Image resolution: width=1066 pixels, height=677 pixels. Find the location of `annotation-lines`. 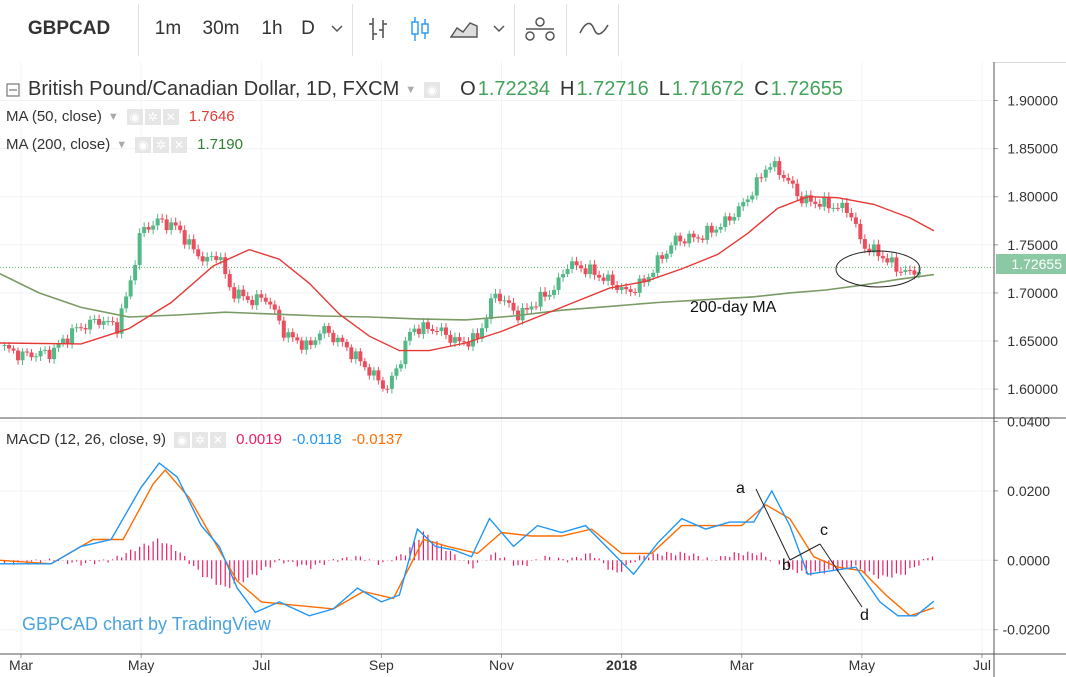

annotation-lines is located at coordinates (838, 429).